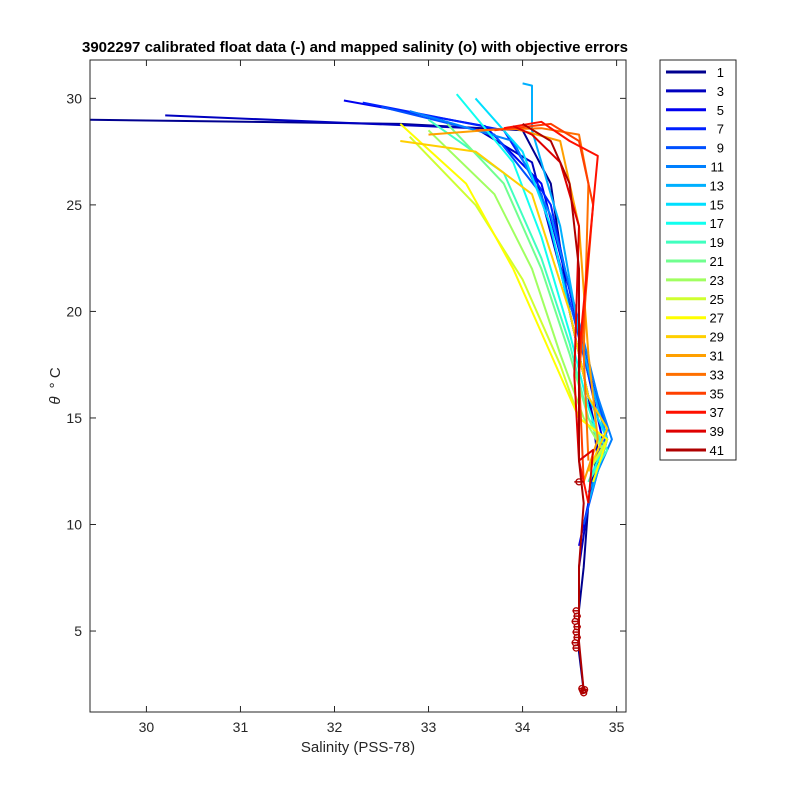 Image resolution: width=800 pixels, height=800 pixels. What do you see at coordinates (429, 727) in the screenshot?
I see `x-tick-label: 33` at bounding box center [429, 727].